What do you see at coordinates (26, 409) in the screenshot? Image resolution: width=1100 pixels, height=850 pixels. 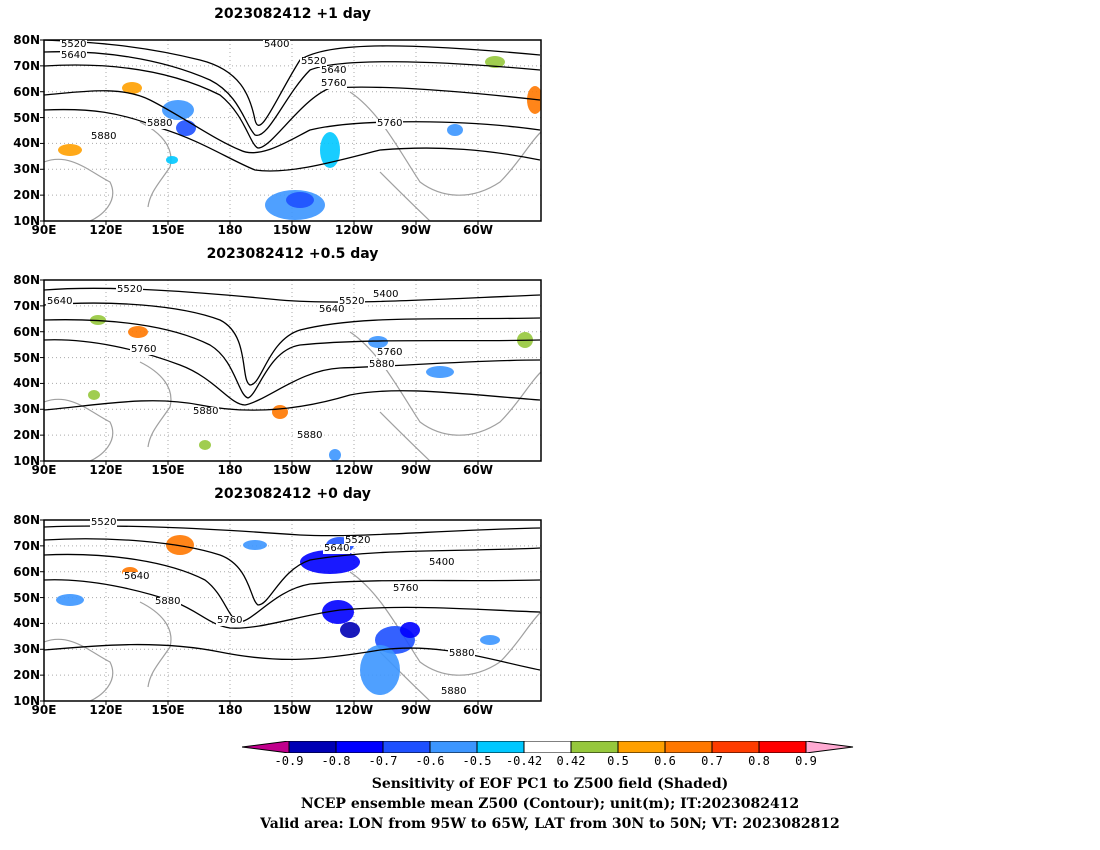 I see `lat-label: 30N` at bounding box center [26, 409].